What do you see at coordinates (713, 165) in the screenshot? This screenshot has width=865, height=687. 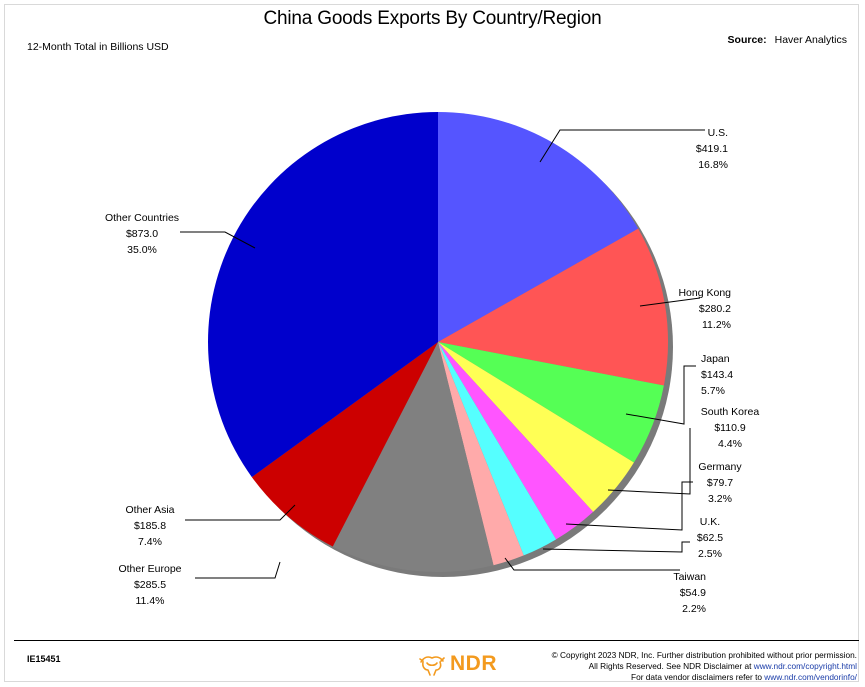 I see `label-pct-u-s: 16.8%` at bounding box center [713, 165].